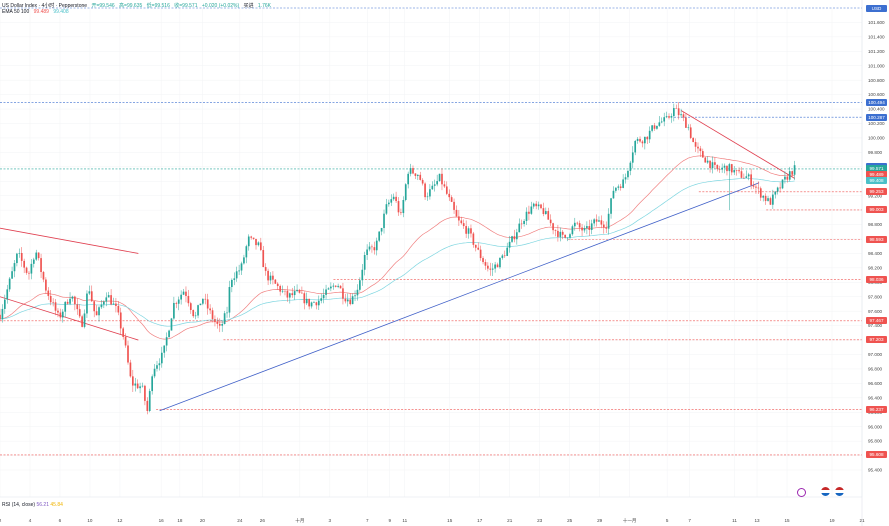  What do you see at coordinates (69, 240) in the screenshot?
I see `trendline-channel-upper` at bounding box center [69, 240].